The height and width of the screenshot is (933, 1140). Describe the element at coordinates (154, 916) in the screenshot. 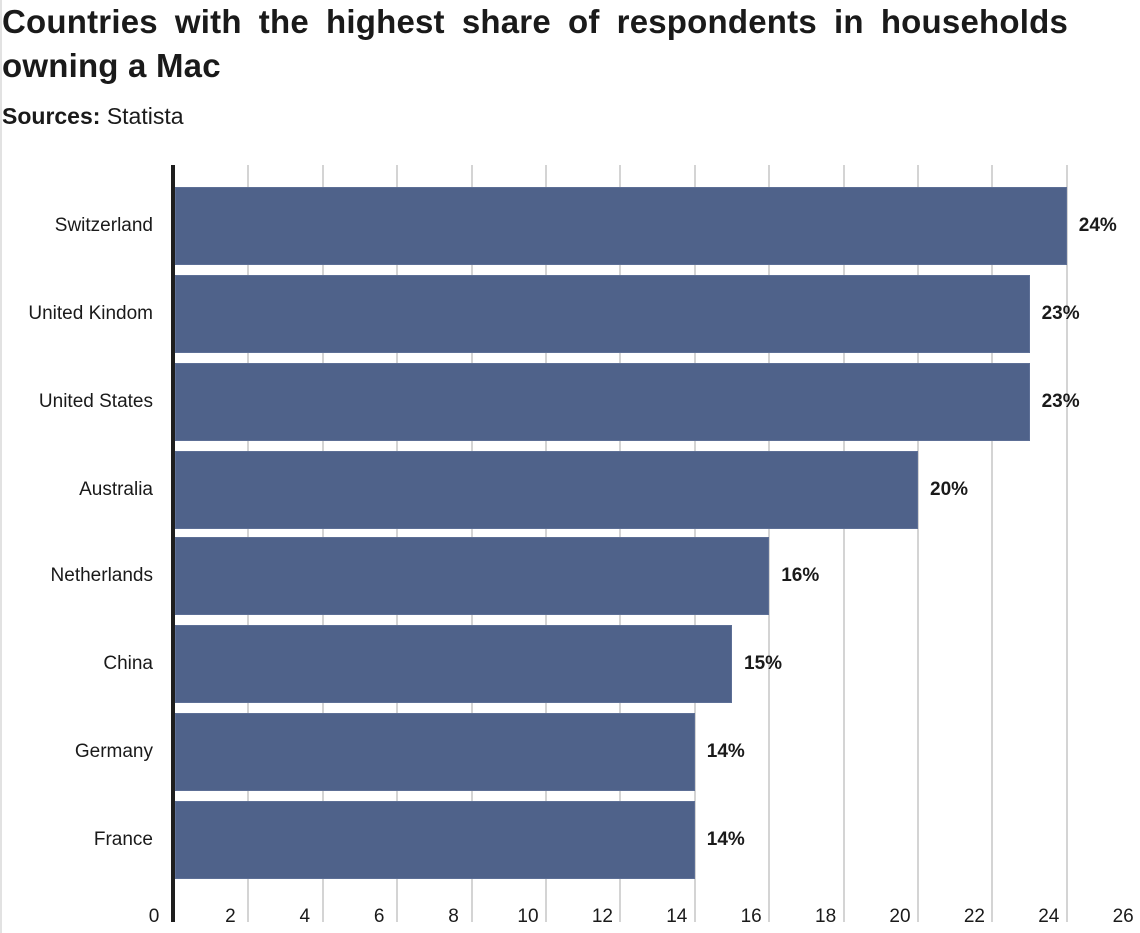

I see `x-tick-label: 0` at that location.